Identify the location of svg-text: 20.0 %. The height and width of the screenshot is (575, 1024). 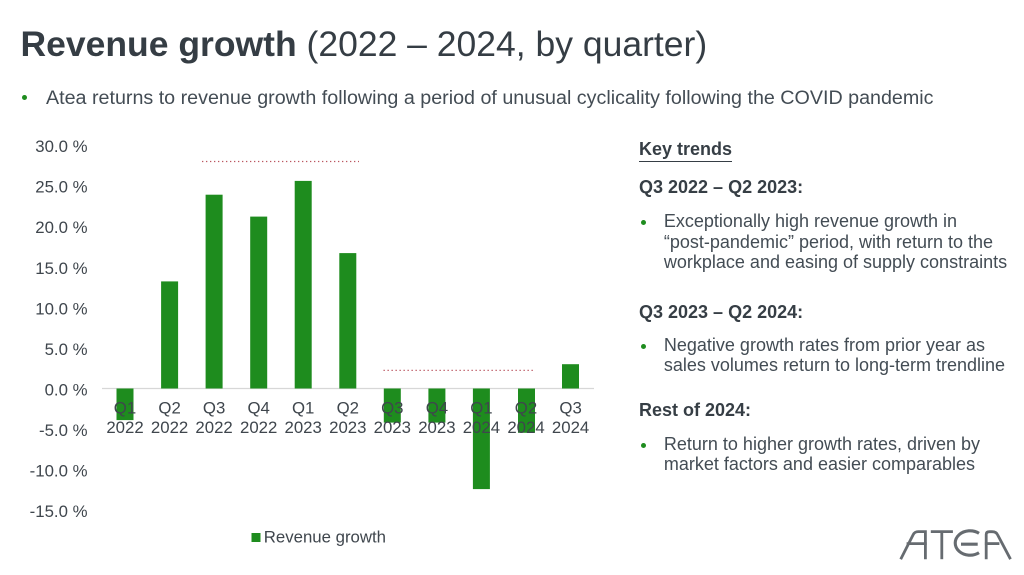
(61, 227).